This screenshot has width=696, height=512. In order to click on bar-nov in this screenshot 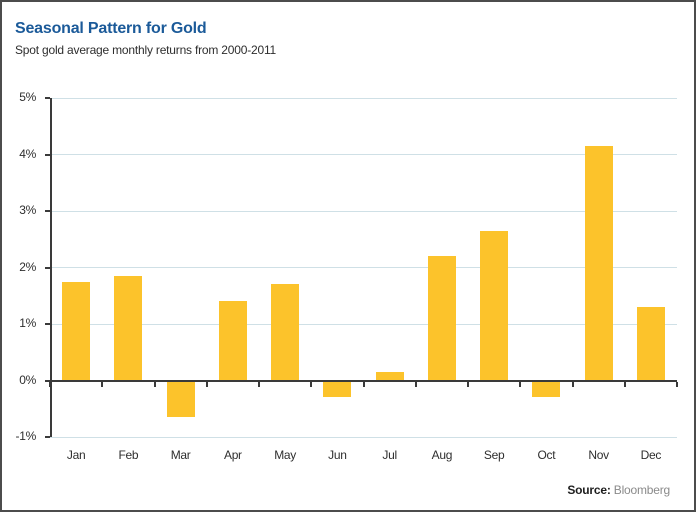, I will do `click(598, 263)`.